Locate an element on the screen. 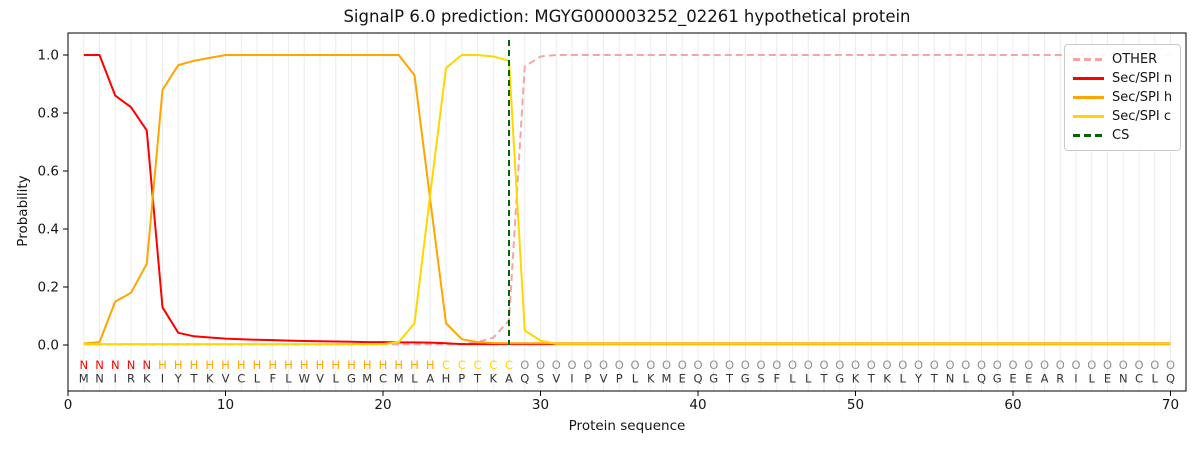 This screenshot has width=1200, height=450. legend-label-sec-spi-c: Sec/SPI c is located at coordinates (1141, 116).